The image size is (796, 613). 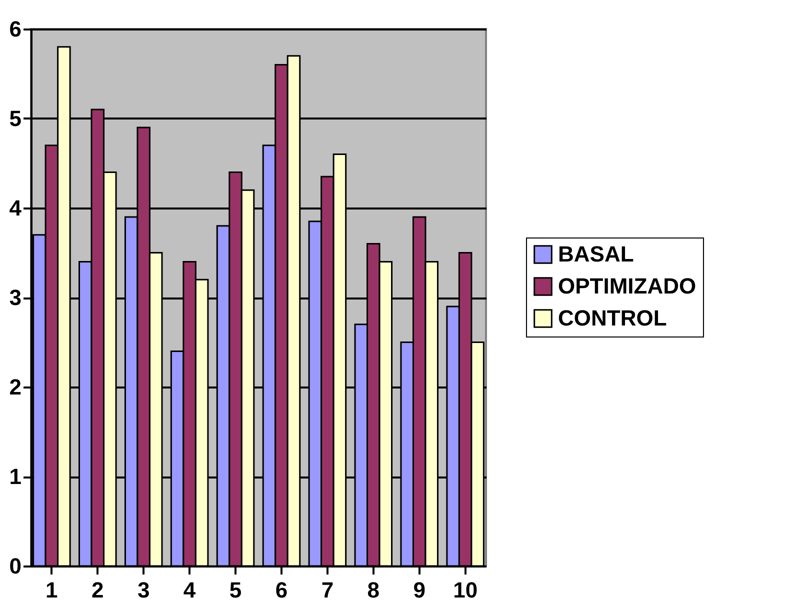 I want to click on legend-label: CONTROL, so click(x=612, y=318).